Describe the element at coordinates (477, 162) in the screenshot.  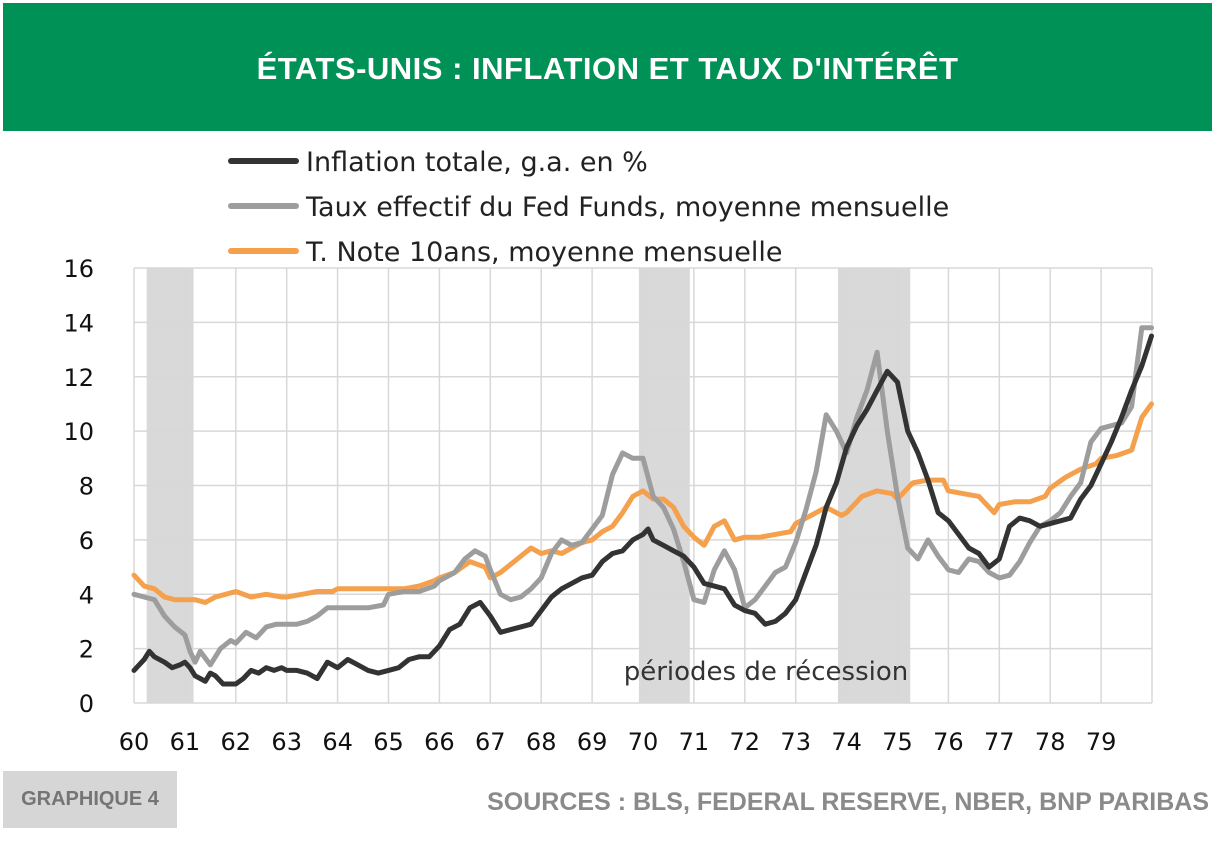
I see `legend-label-0: Inflation totale, g.a. en %` at that location.